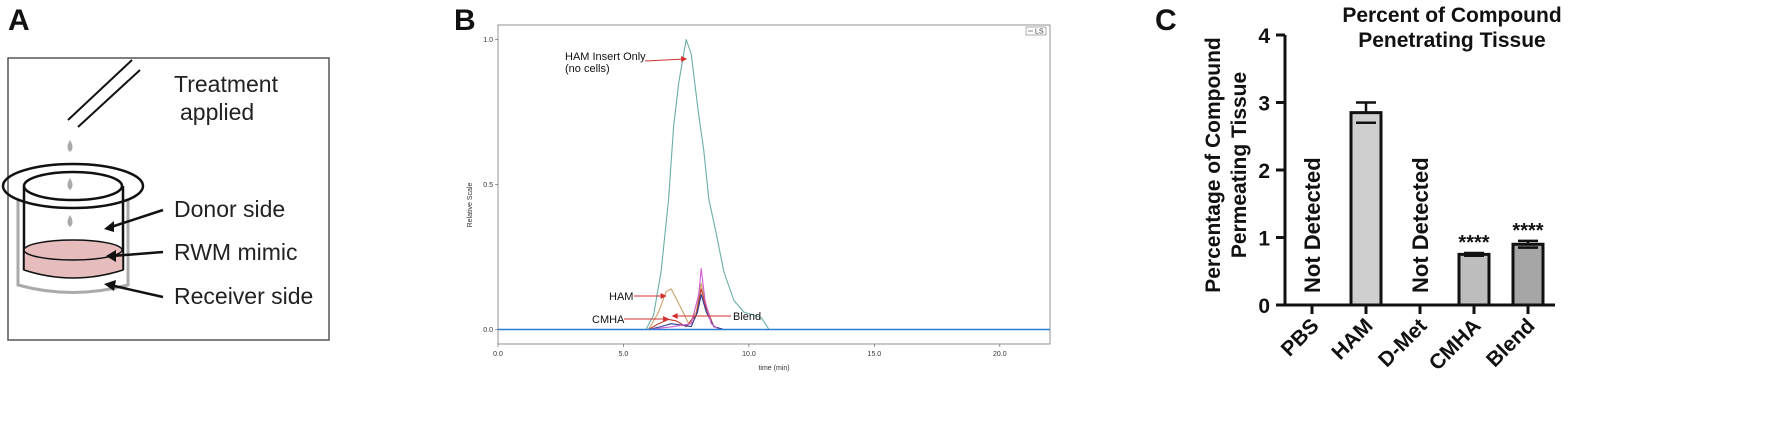 The height and width of the screenshot is (429, 1772). I want to click on treatment-label-line2: applied, so click(217, 112).